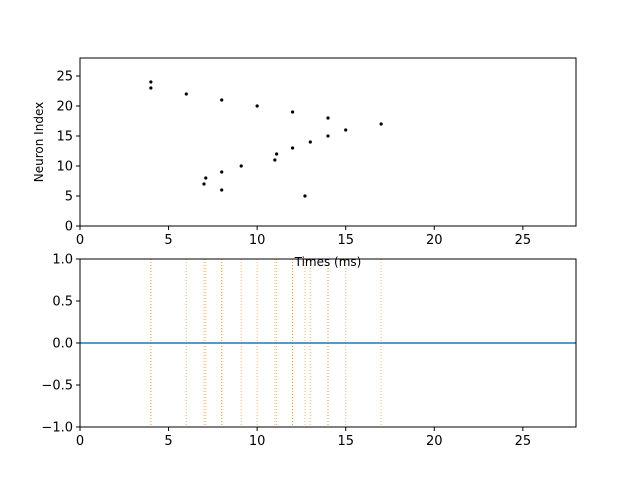 This screenshot has width=640, height=480. I want to click on trace-y-tick-label: −1.0, so click(57, 428).